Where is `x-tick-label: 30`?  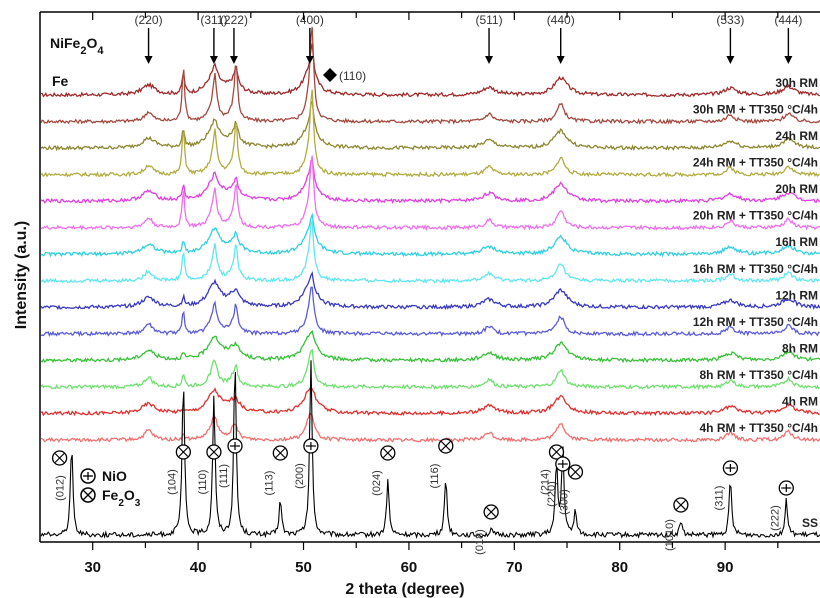 x-tick-label: 30 is located at coordinates (92, 567).